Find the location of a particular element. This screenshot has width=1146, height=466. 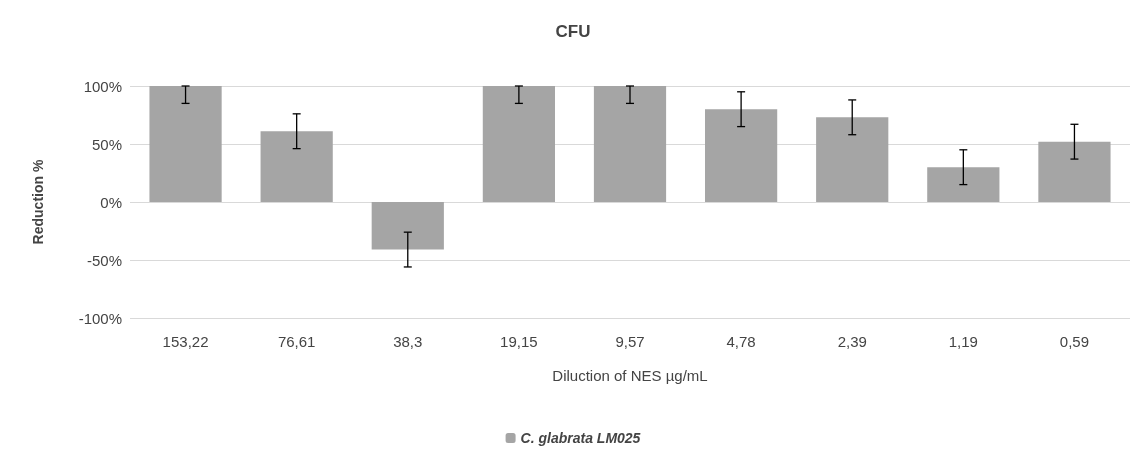

x-tick-label: 19,15 is located at coordinates (519, 341).